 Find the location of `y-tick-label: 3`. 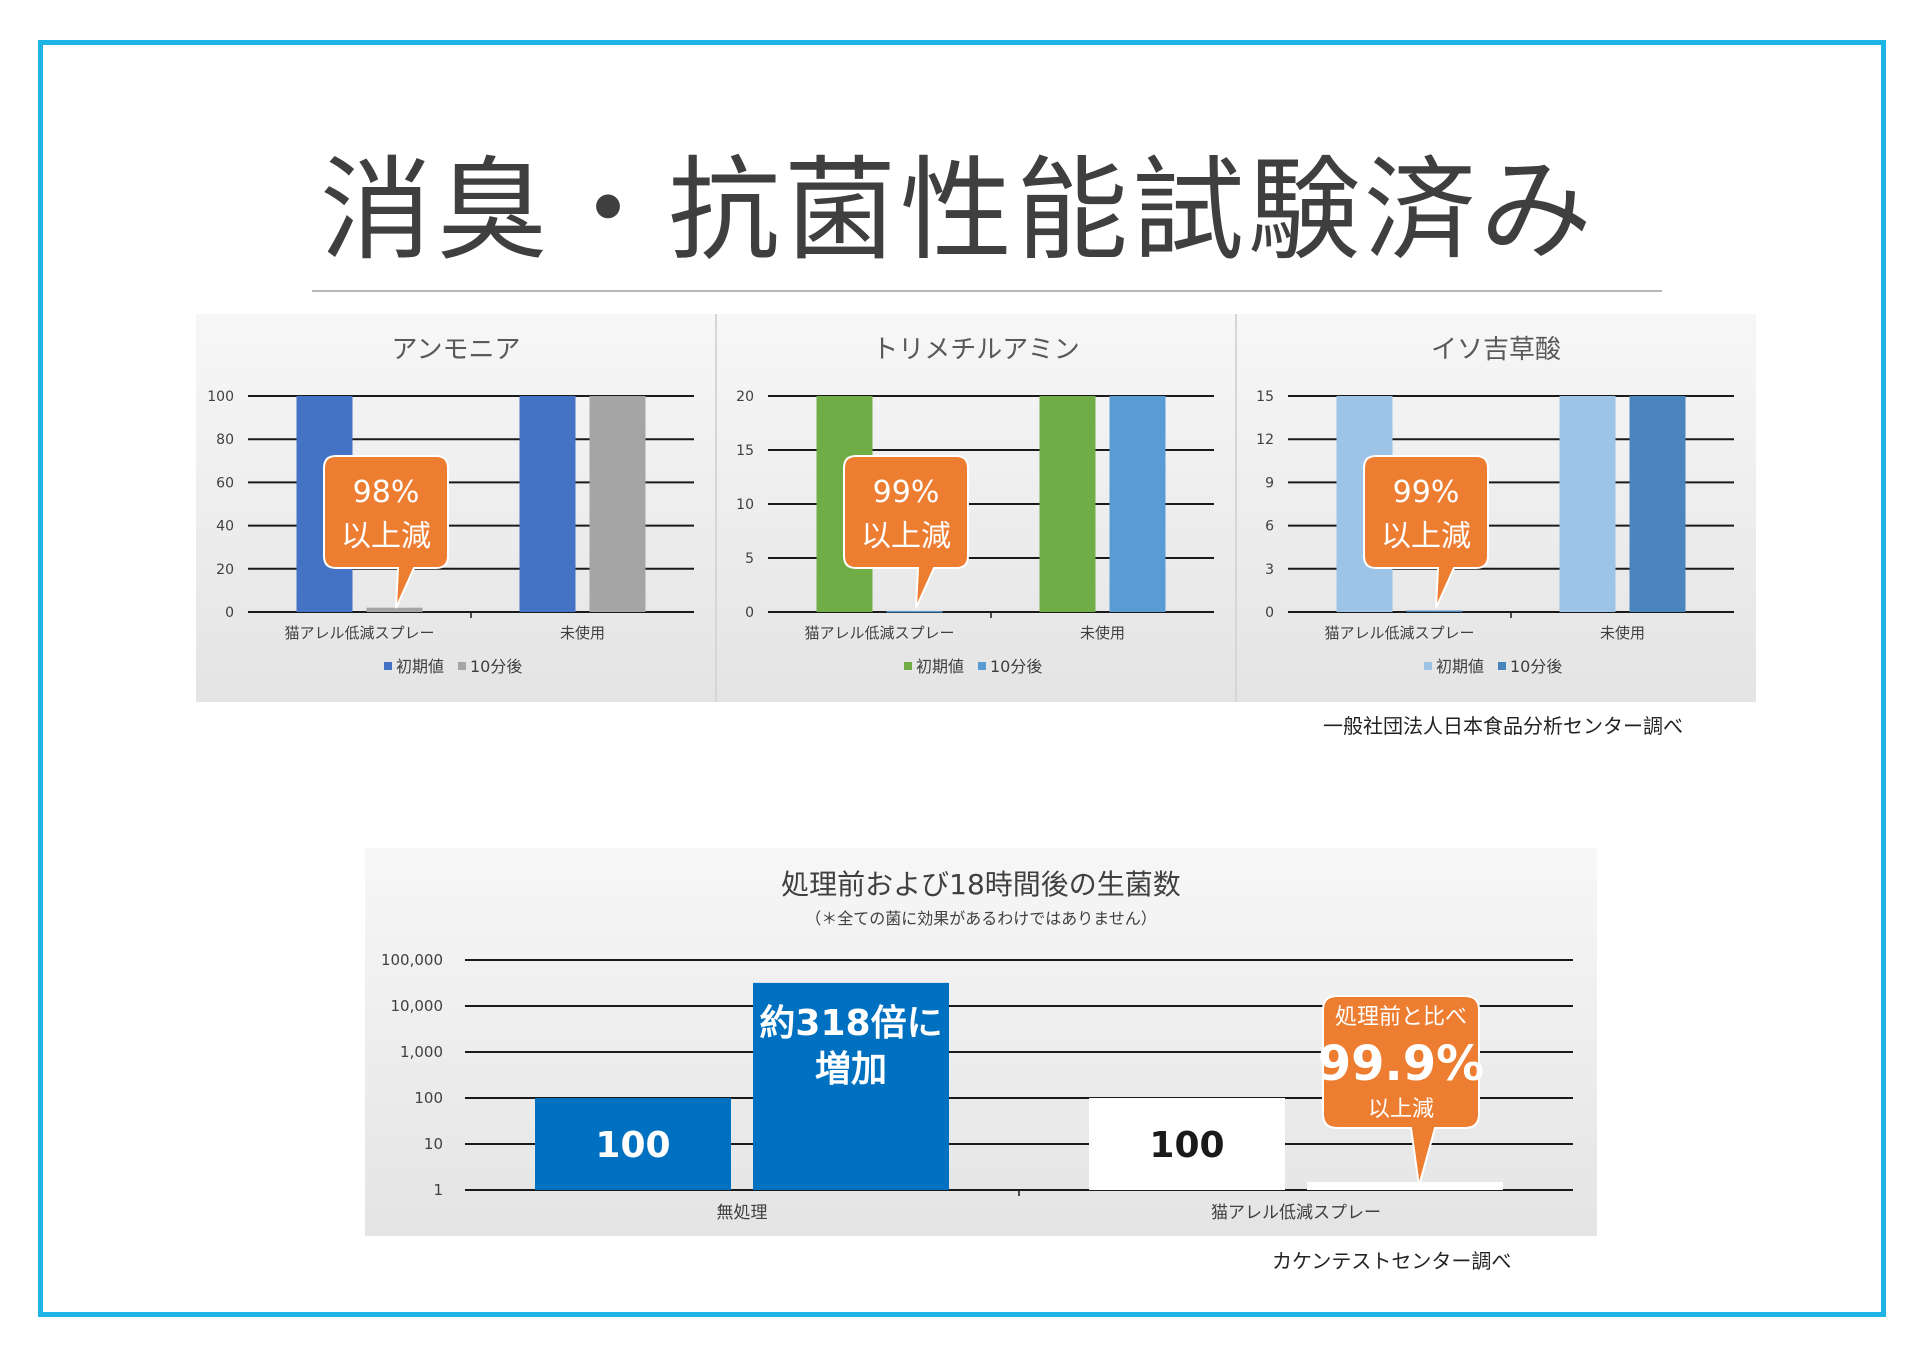

y-tick-label: 3 is located at coordinates (1269, 570).